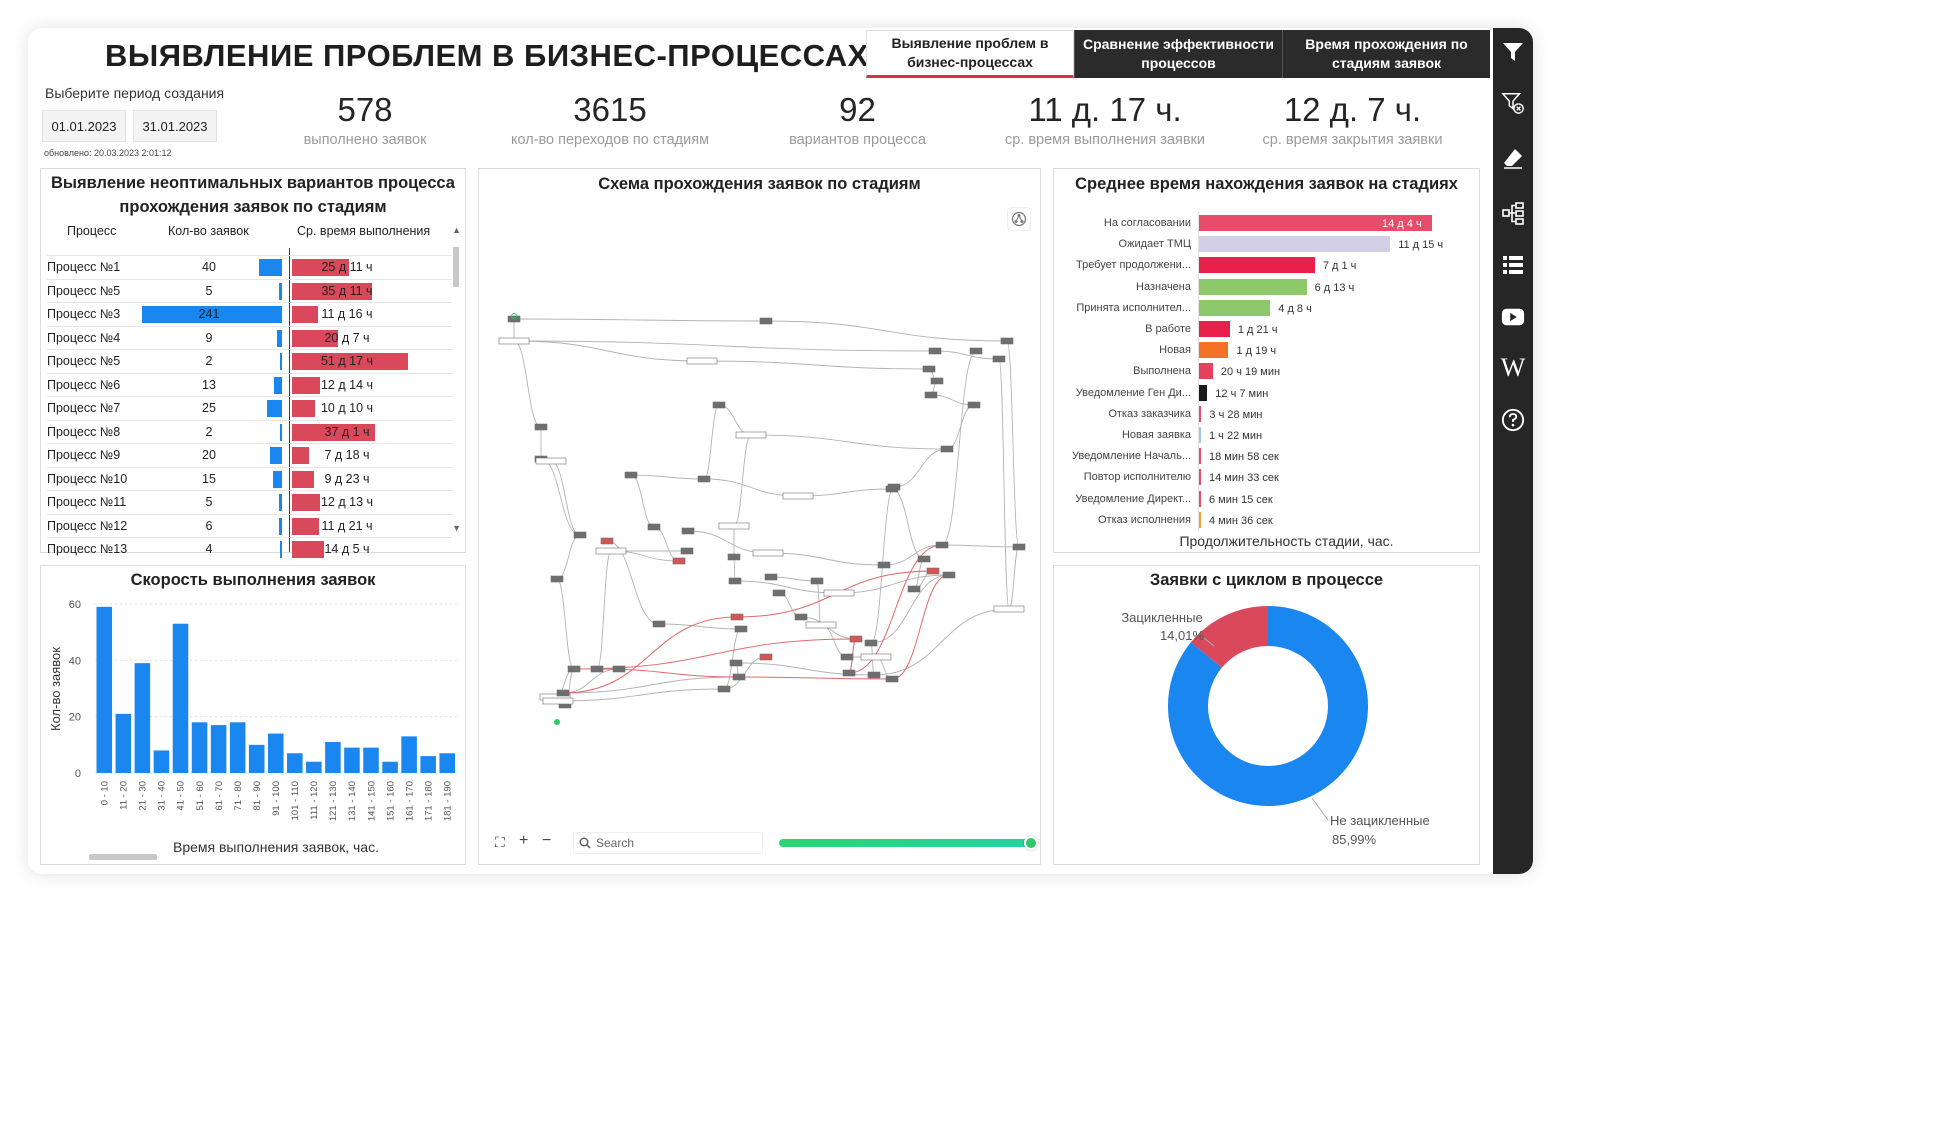  Describe the element at coordinates (1513, 158) in the screenshot. I see `eraser-icon` at that location.